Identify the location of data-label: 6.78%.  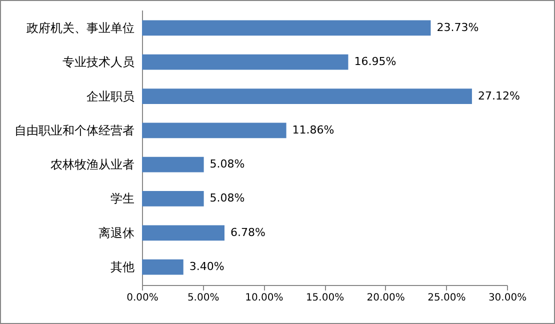
(248, 232).